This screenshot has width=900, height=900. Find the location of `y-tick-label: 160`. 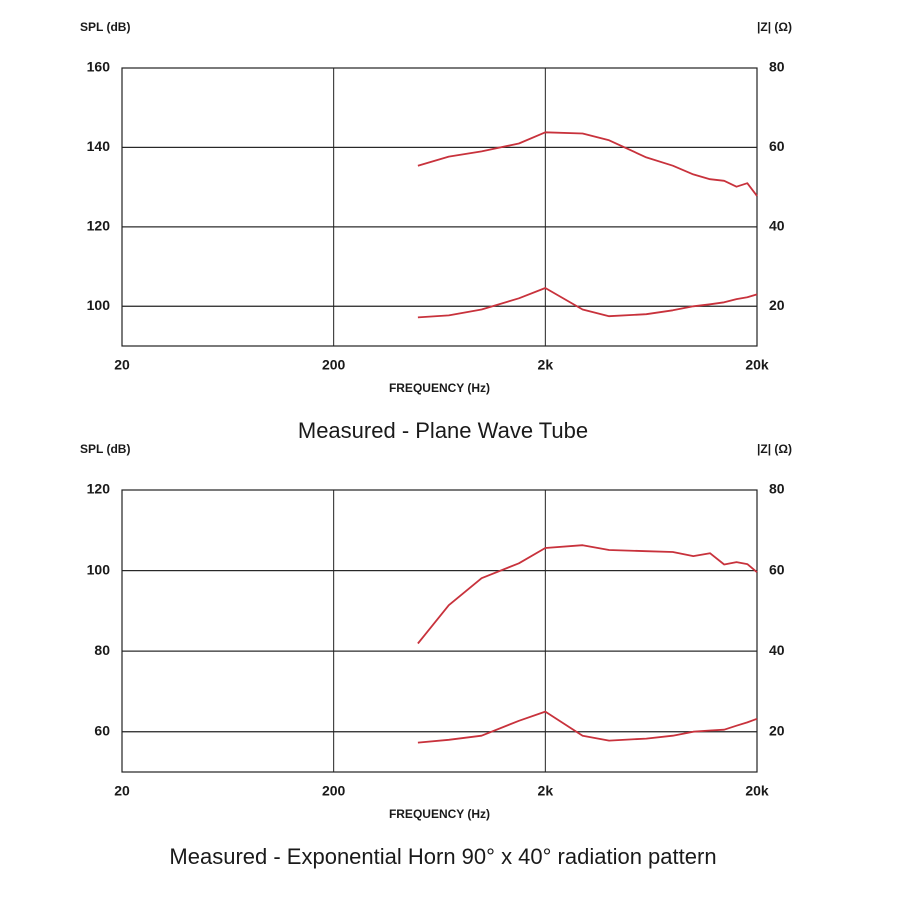

y-tick-label: 160 is located at coordinates (99, 67).